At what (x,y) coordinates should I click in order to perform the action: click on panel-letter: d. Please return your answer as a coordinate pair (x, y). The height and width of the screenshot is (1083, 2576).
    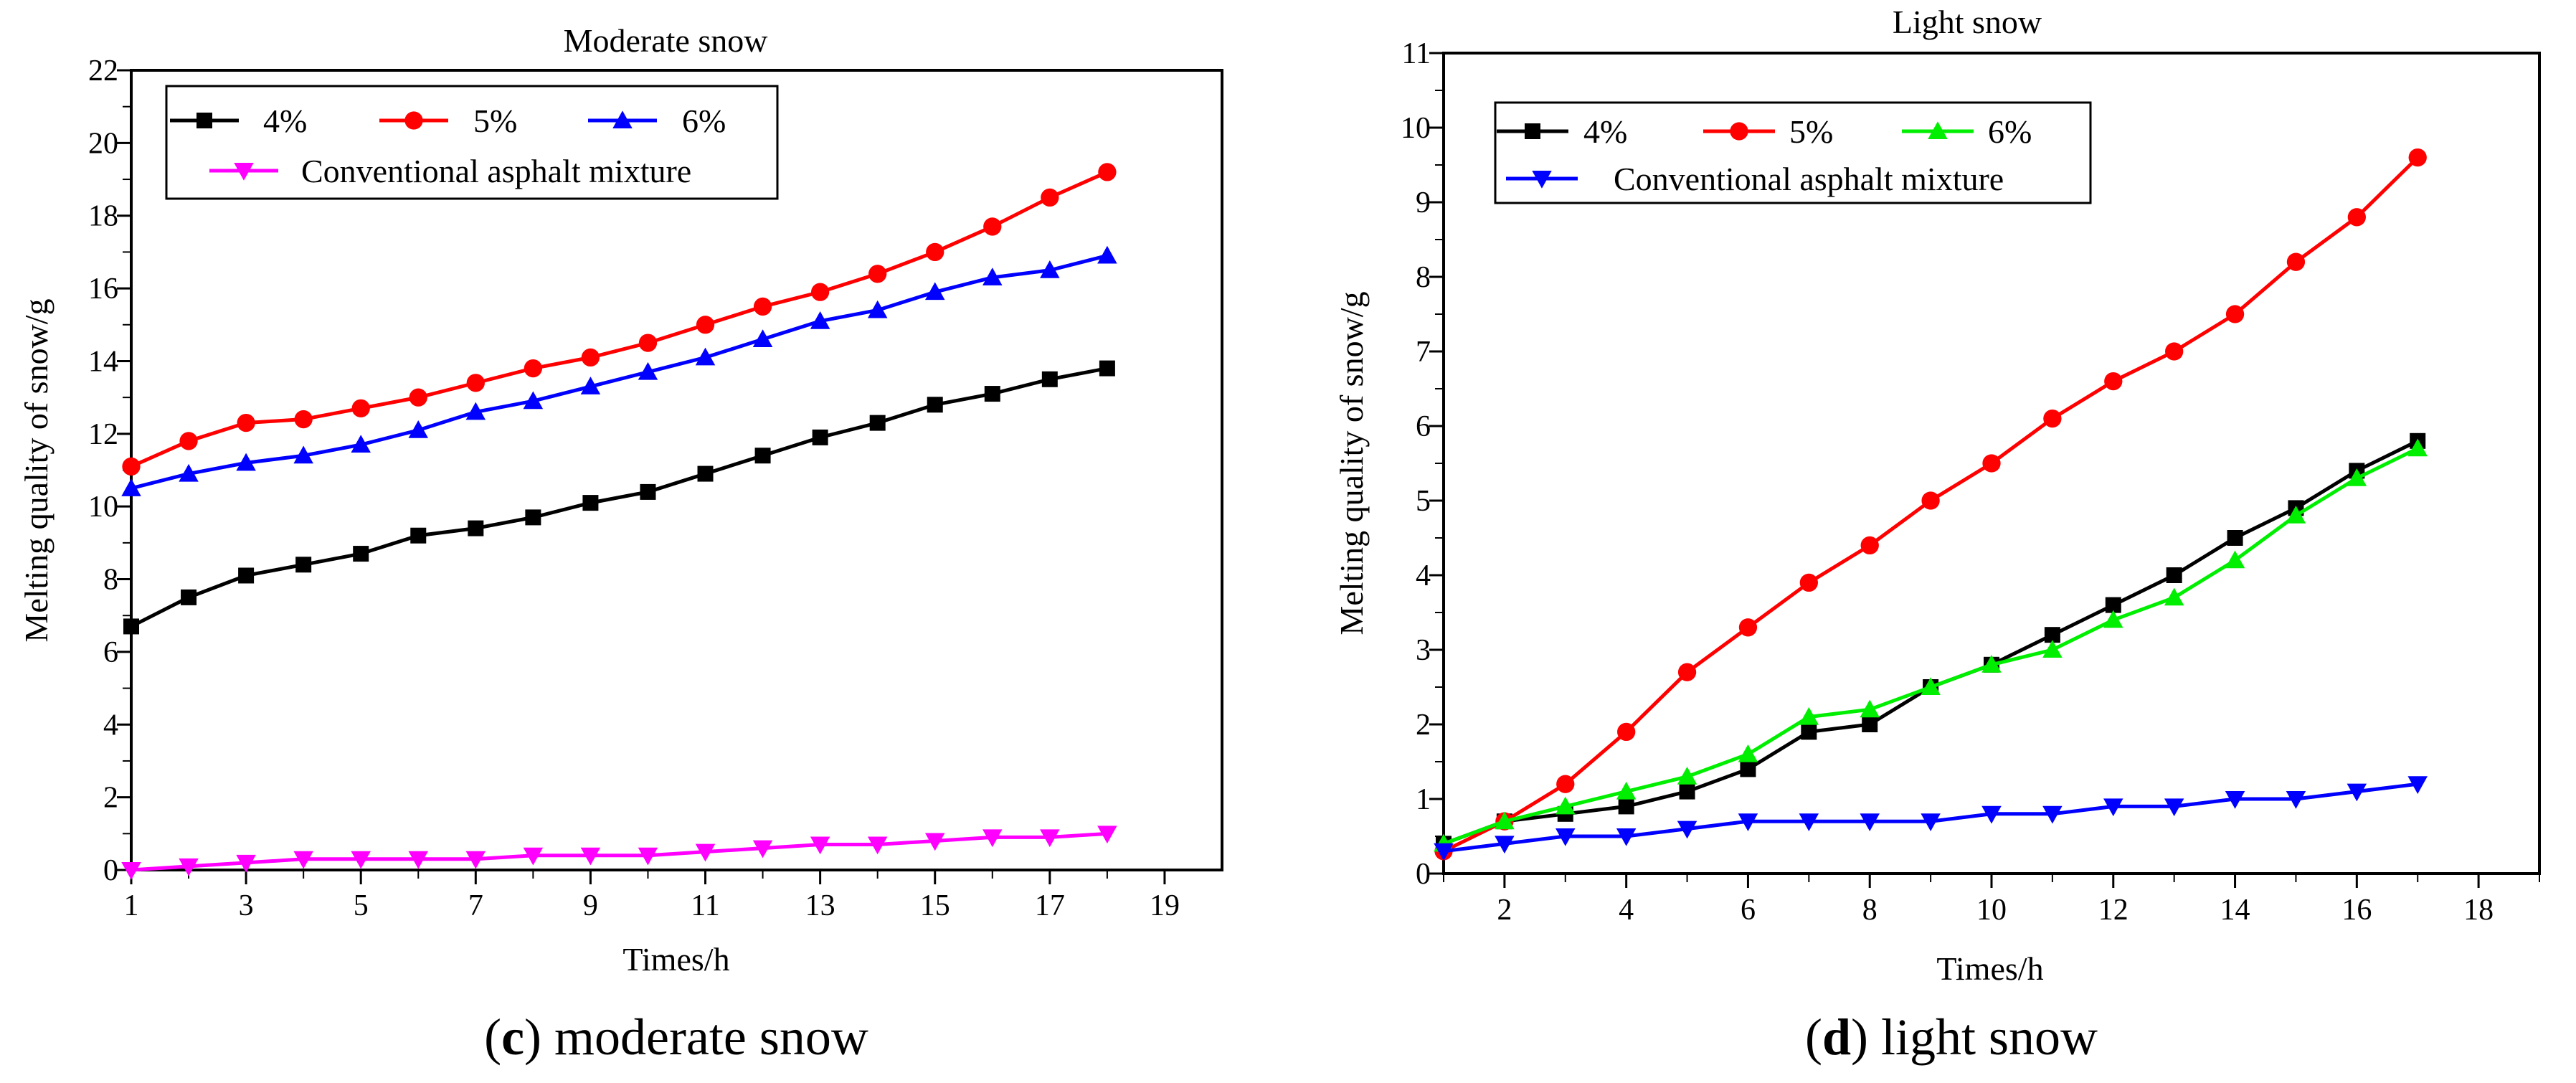
    Looking at the image, I should click on (1836, 1037).